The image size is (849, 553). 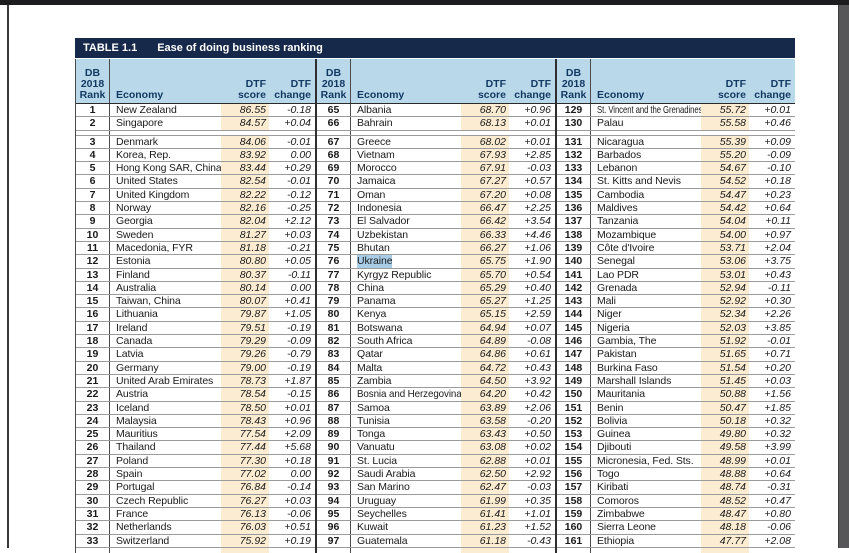 I want to click on economy-cell: Norway, so click(x=165, y=208).